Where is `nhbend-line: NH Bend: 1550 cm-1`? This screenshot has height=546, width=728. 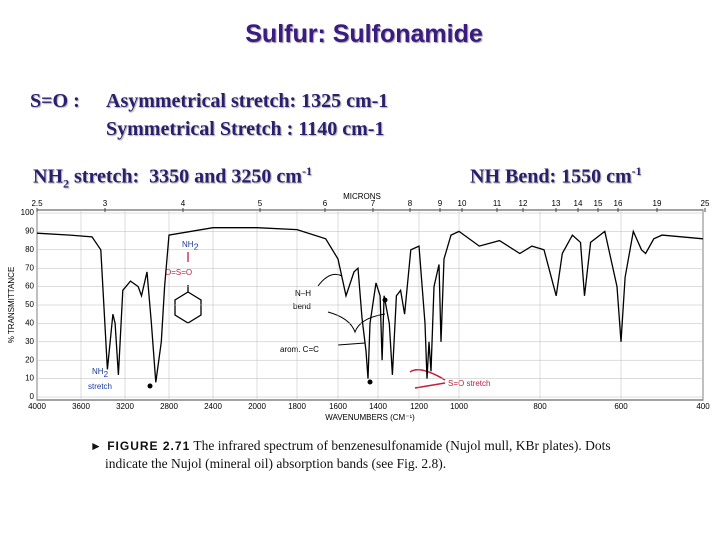
nhbend-line: NH Bend: 1550 cm-1 is located at coordinates (556, 176).